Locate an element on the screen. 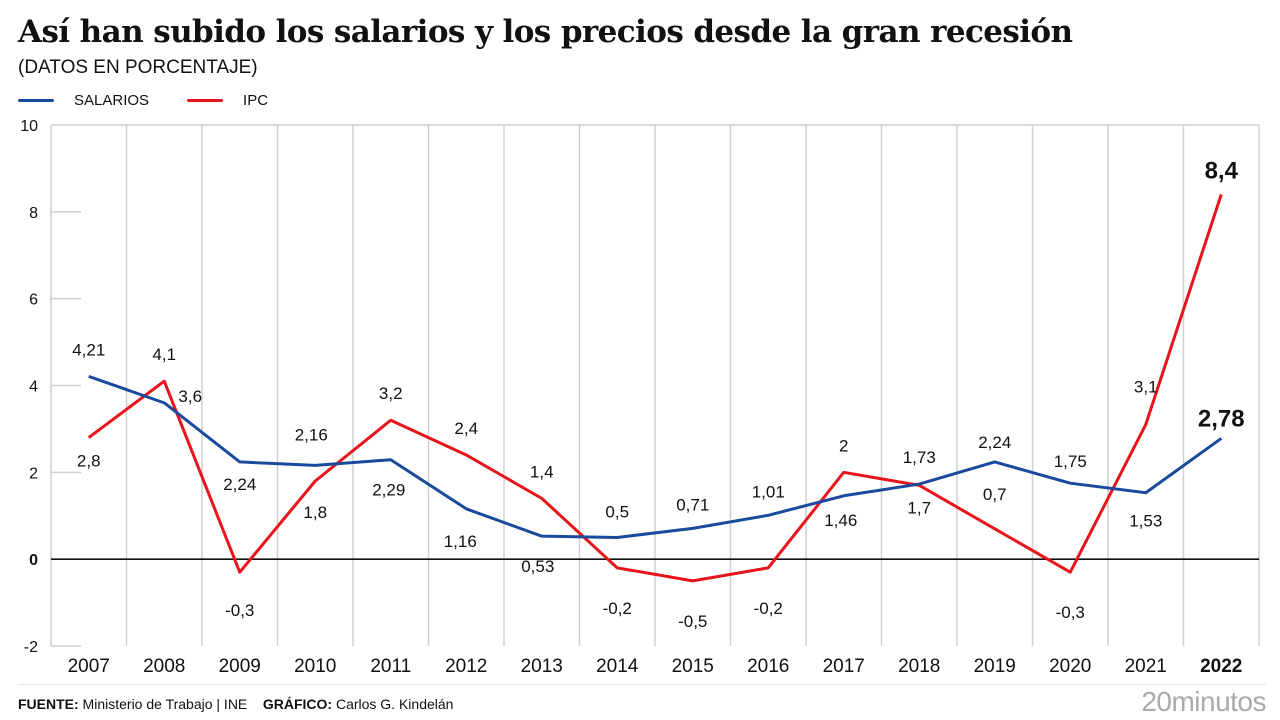 The width and height of the screenshot is (1280, 720). data-label-salarios: 4,21 is located at coordinates (88, 349).